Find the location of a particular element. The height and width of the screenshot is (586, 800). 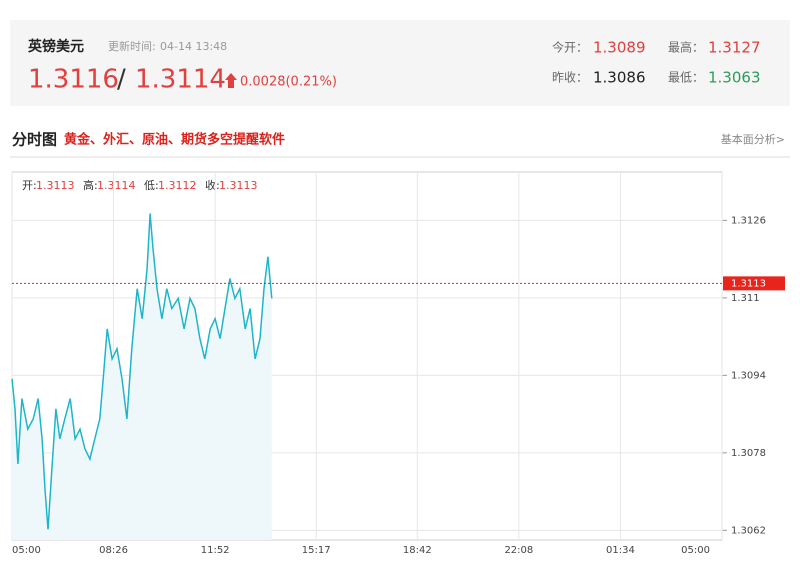

ohlc-label: 收: is located at coordinates (212, 185).